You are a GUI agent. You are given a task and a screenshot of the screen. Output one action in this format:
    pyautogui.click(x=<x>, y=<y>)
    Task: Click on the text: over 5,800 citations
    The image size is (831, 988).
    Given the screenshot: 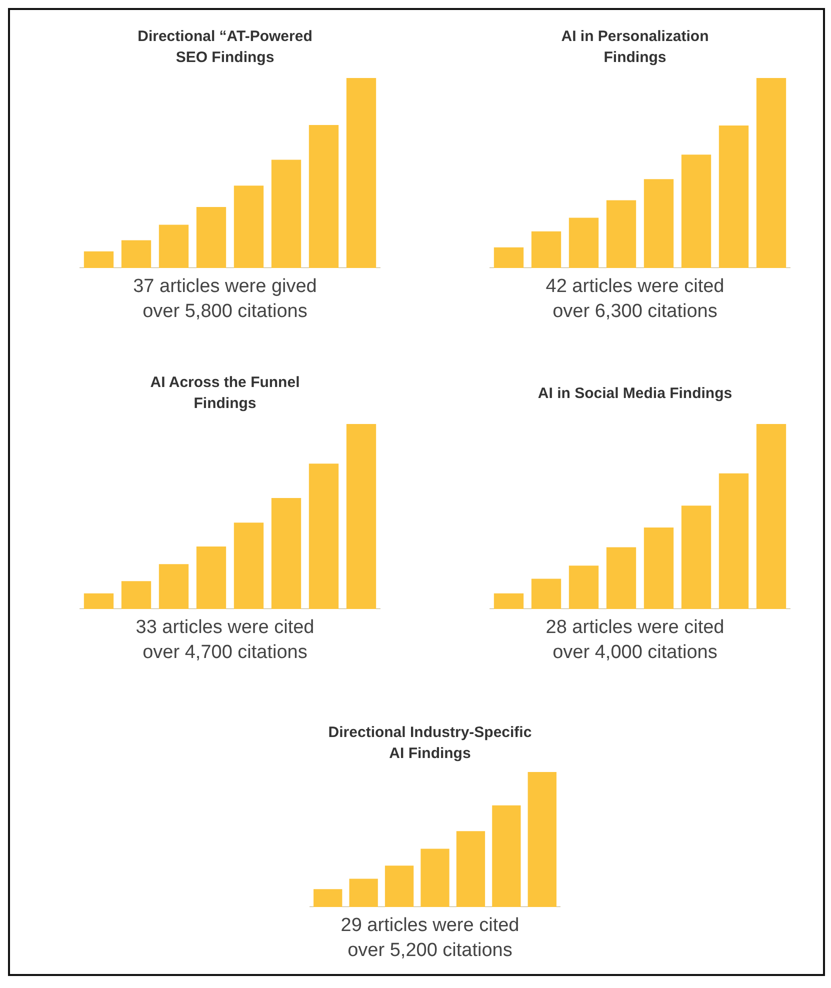 What is the action you would take?
    pyautogui.click(x=225, y=312)
    